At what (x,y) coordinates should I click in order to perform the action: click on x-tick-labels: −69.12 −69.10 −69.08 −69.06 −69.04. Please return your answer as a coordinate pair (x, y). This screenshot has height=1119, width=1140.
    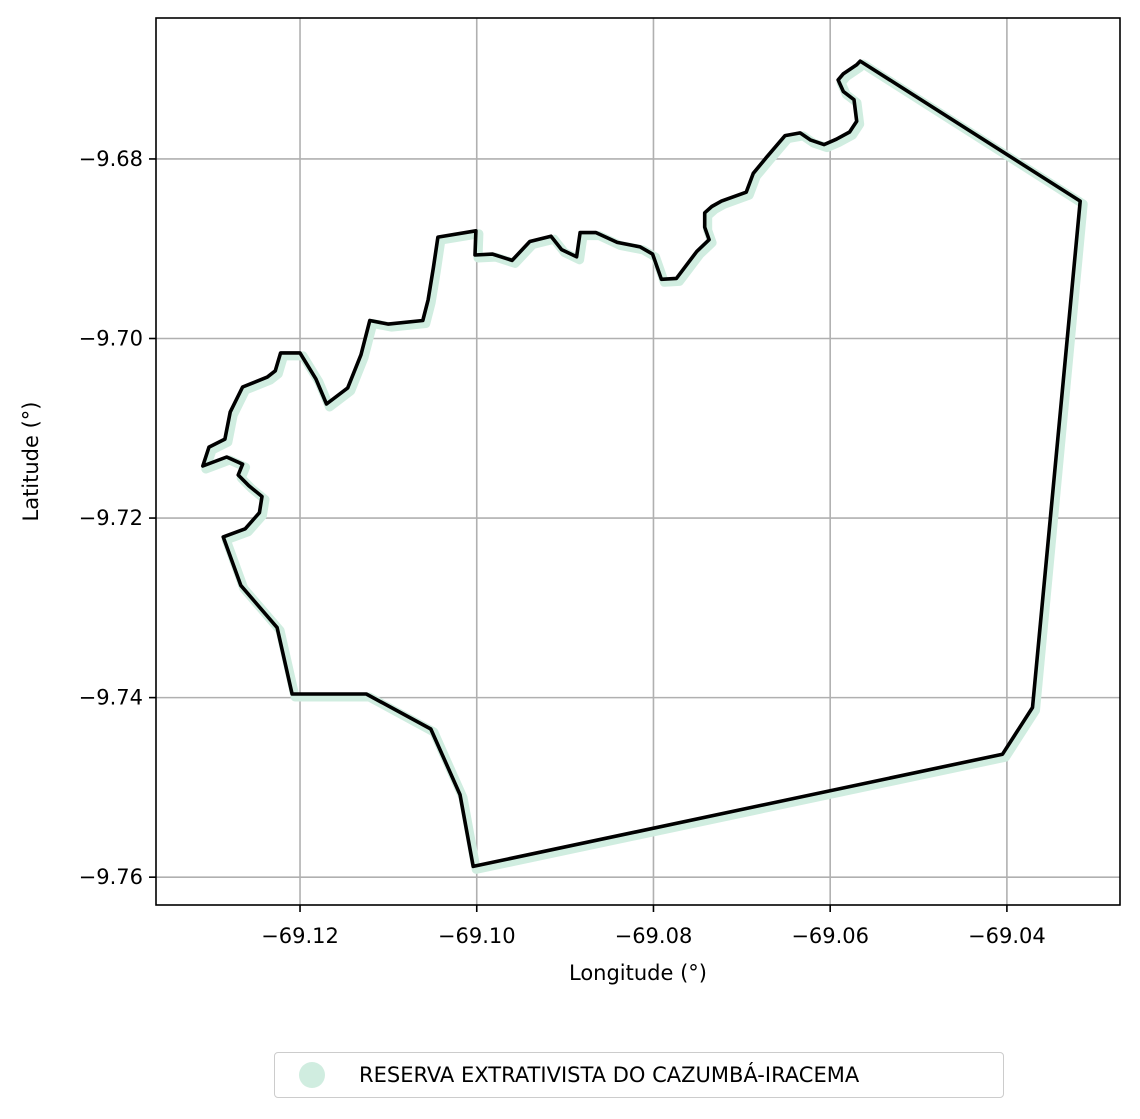
    Looking at the image, I should click on (653, 936).